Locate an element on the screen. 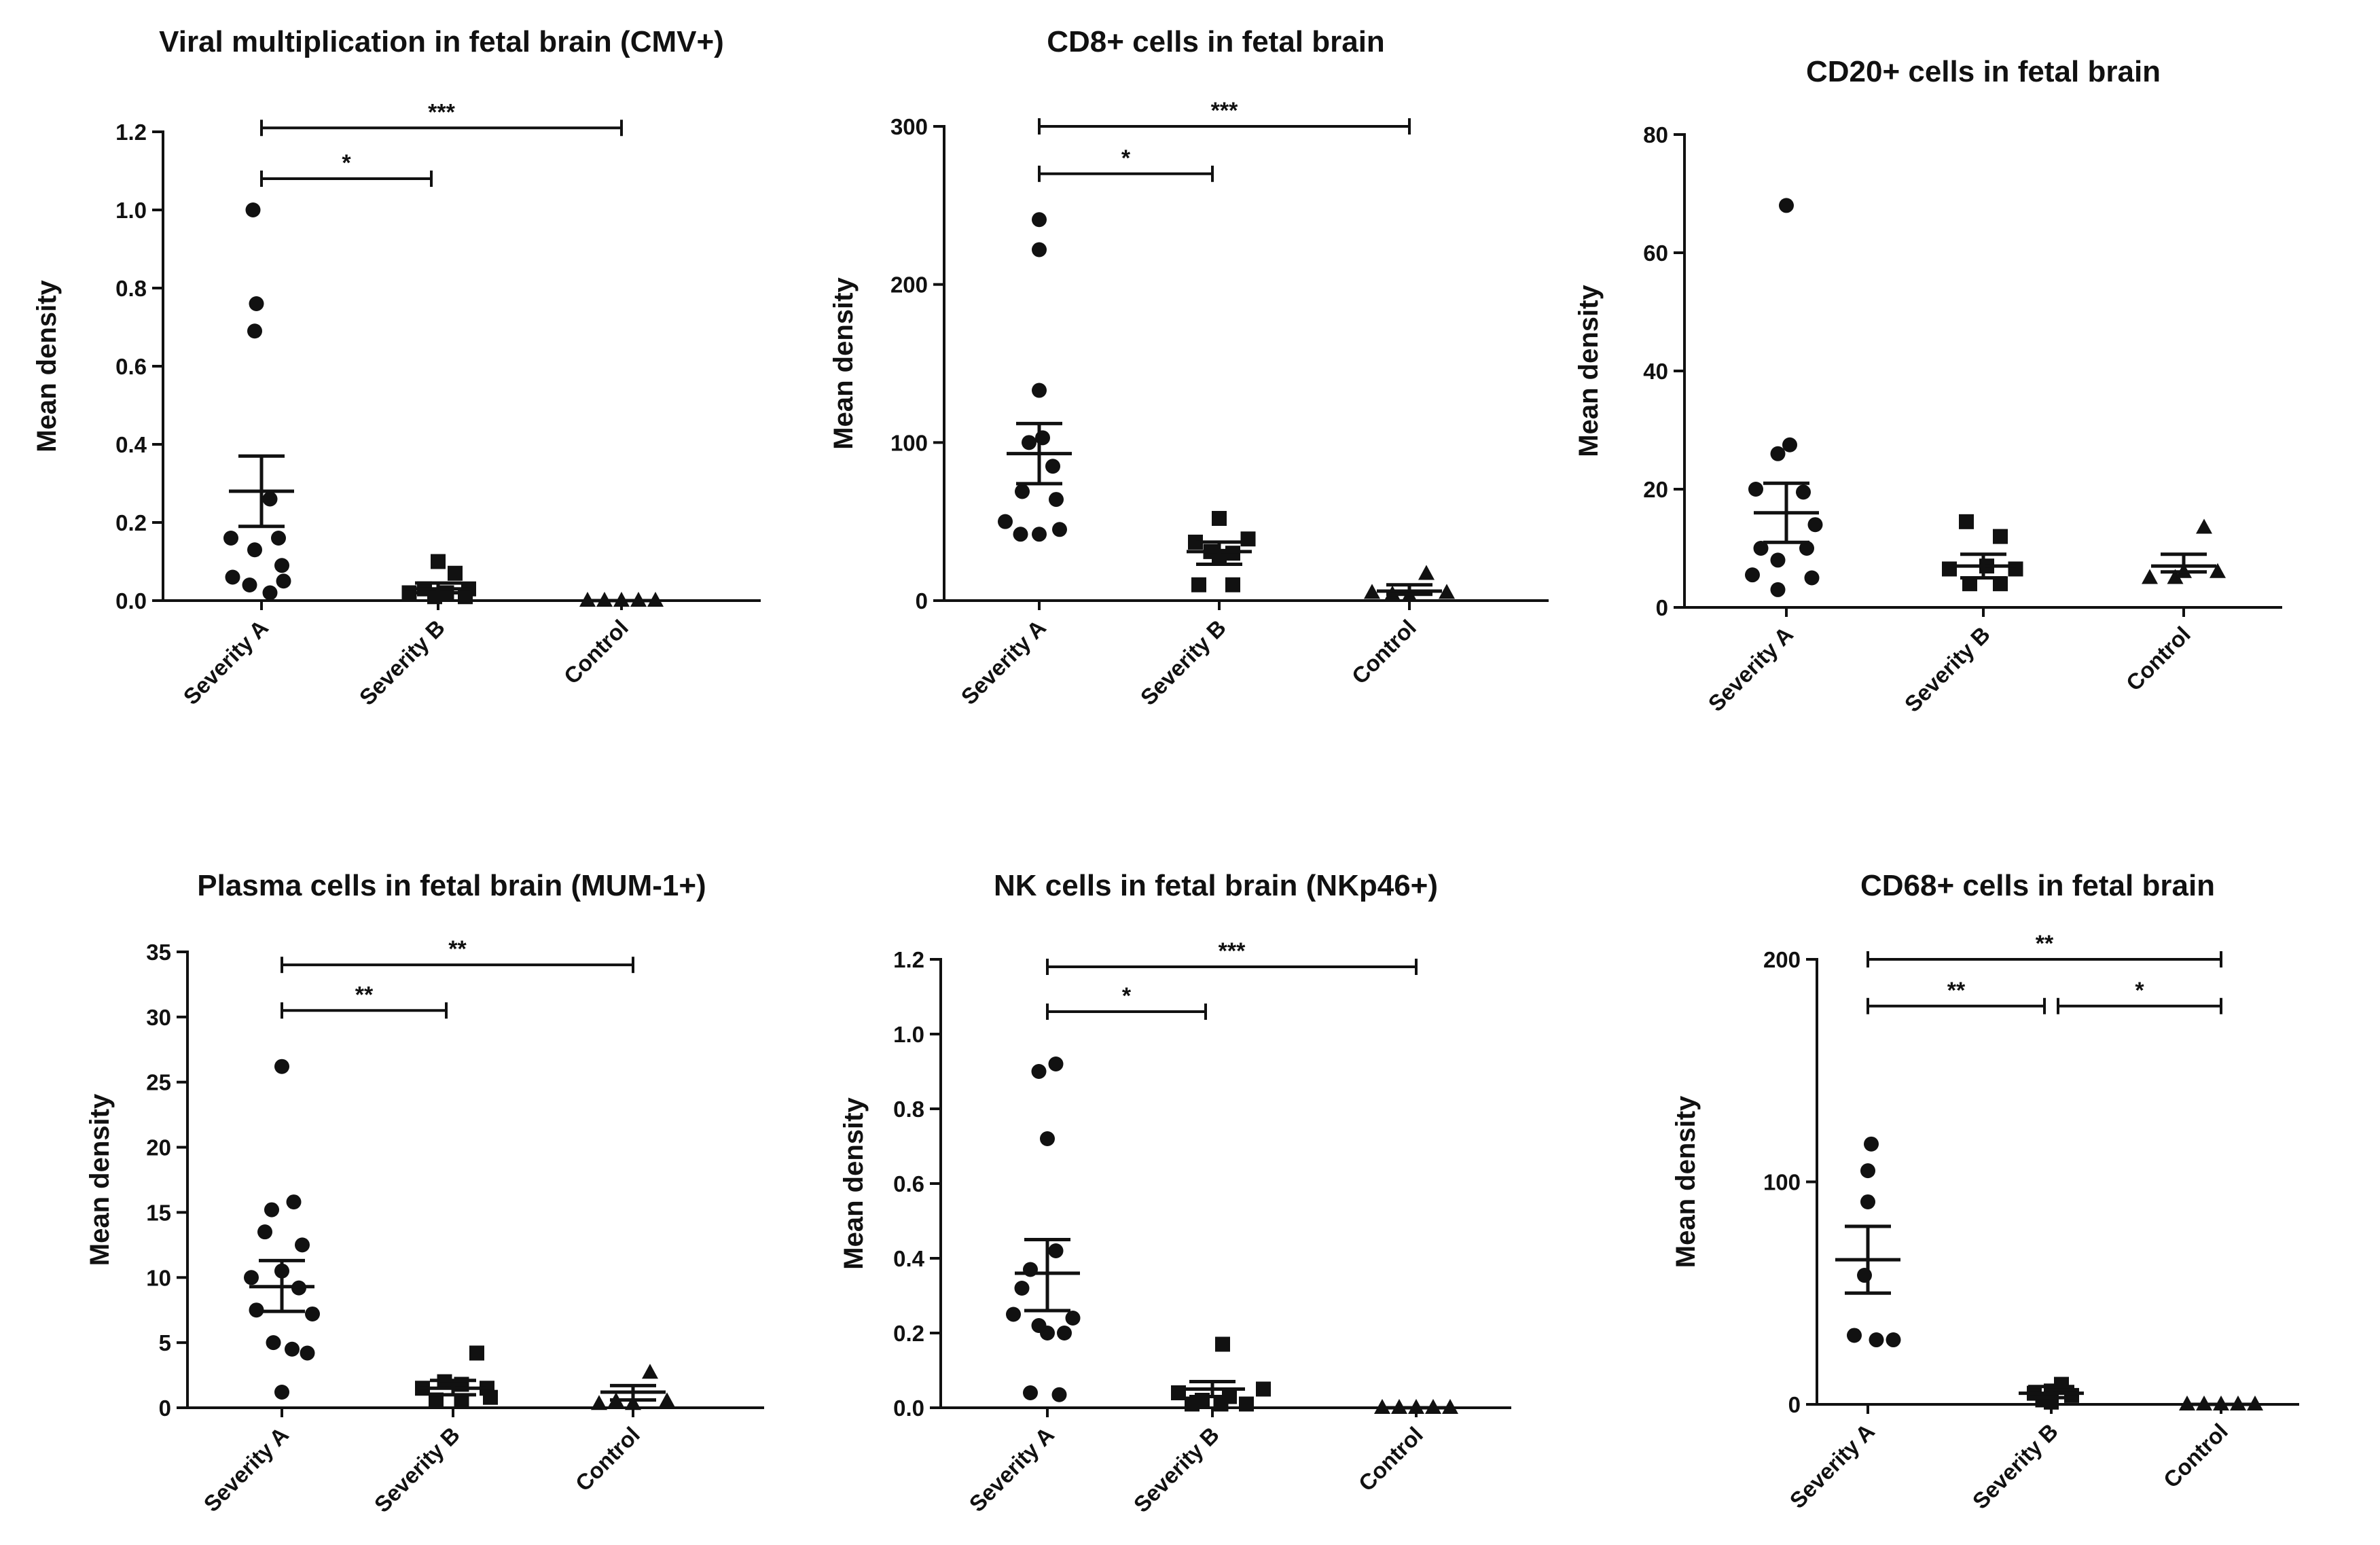 The height and width of the screenshot is (1545, 2380). chart-title: CD68+ cells in fetal brain is located at coordinates (2037, 885).